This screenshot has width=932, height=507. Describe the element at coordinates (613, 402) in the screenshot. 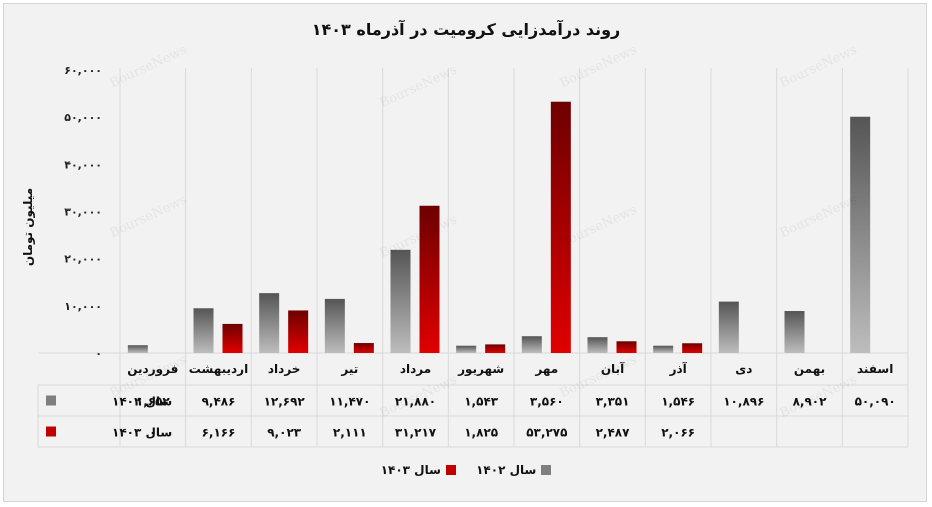

I see `table-cell-value: ۳,۳۵۱` at that location.